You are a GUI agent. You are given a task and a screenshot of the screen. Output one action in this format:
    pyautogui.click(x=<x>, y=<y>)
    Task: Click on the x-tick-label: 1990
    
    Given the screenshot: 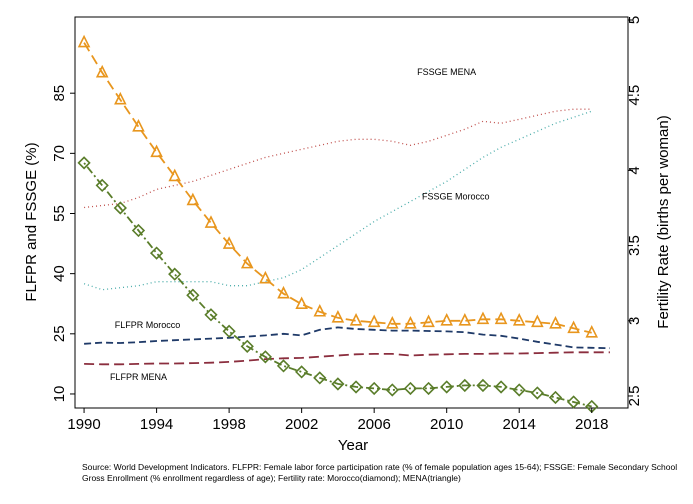 What is the action you would take?
    pyautogui.click(x=83, y=424)
    